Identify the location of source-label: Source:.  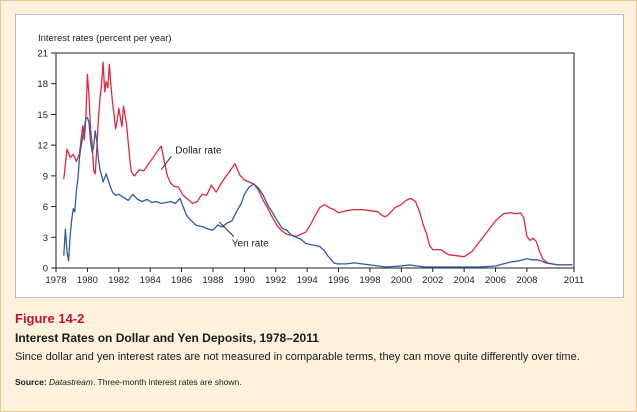
(31, 382).